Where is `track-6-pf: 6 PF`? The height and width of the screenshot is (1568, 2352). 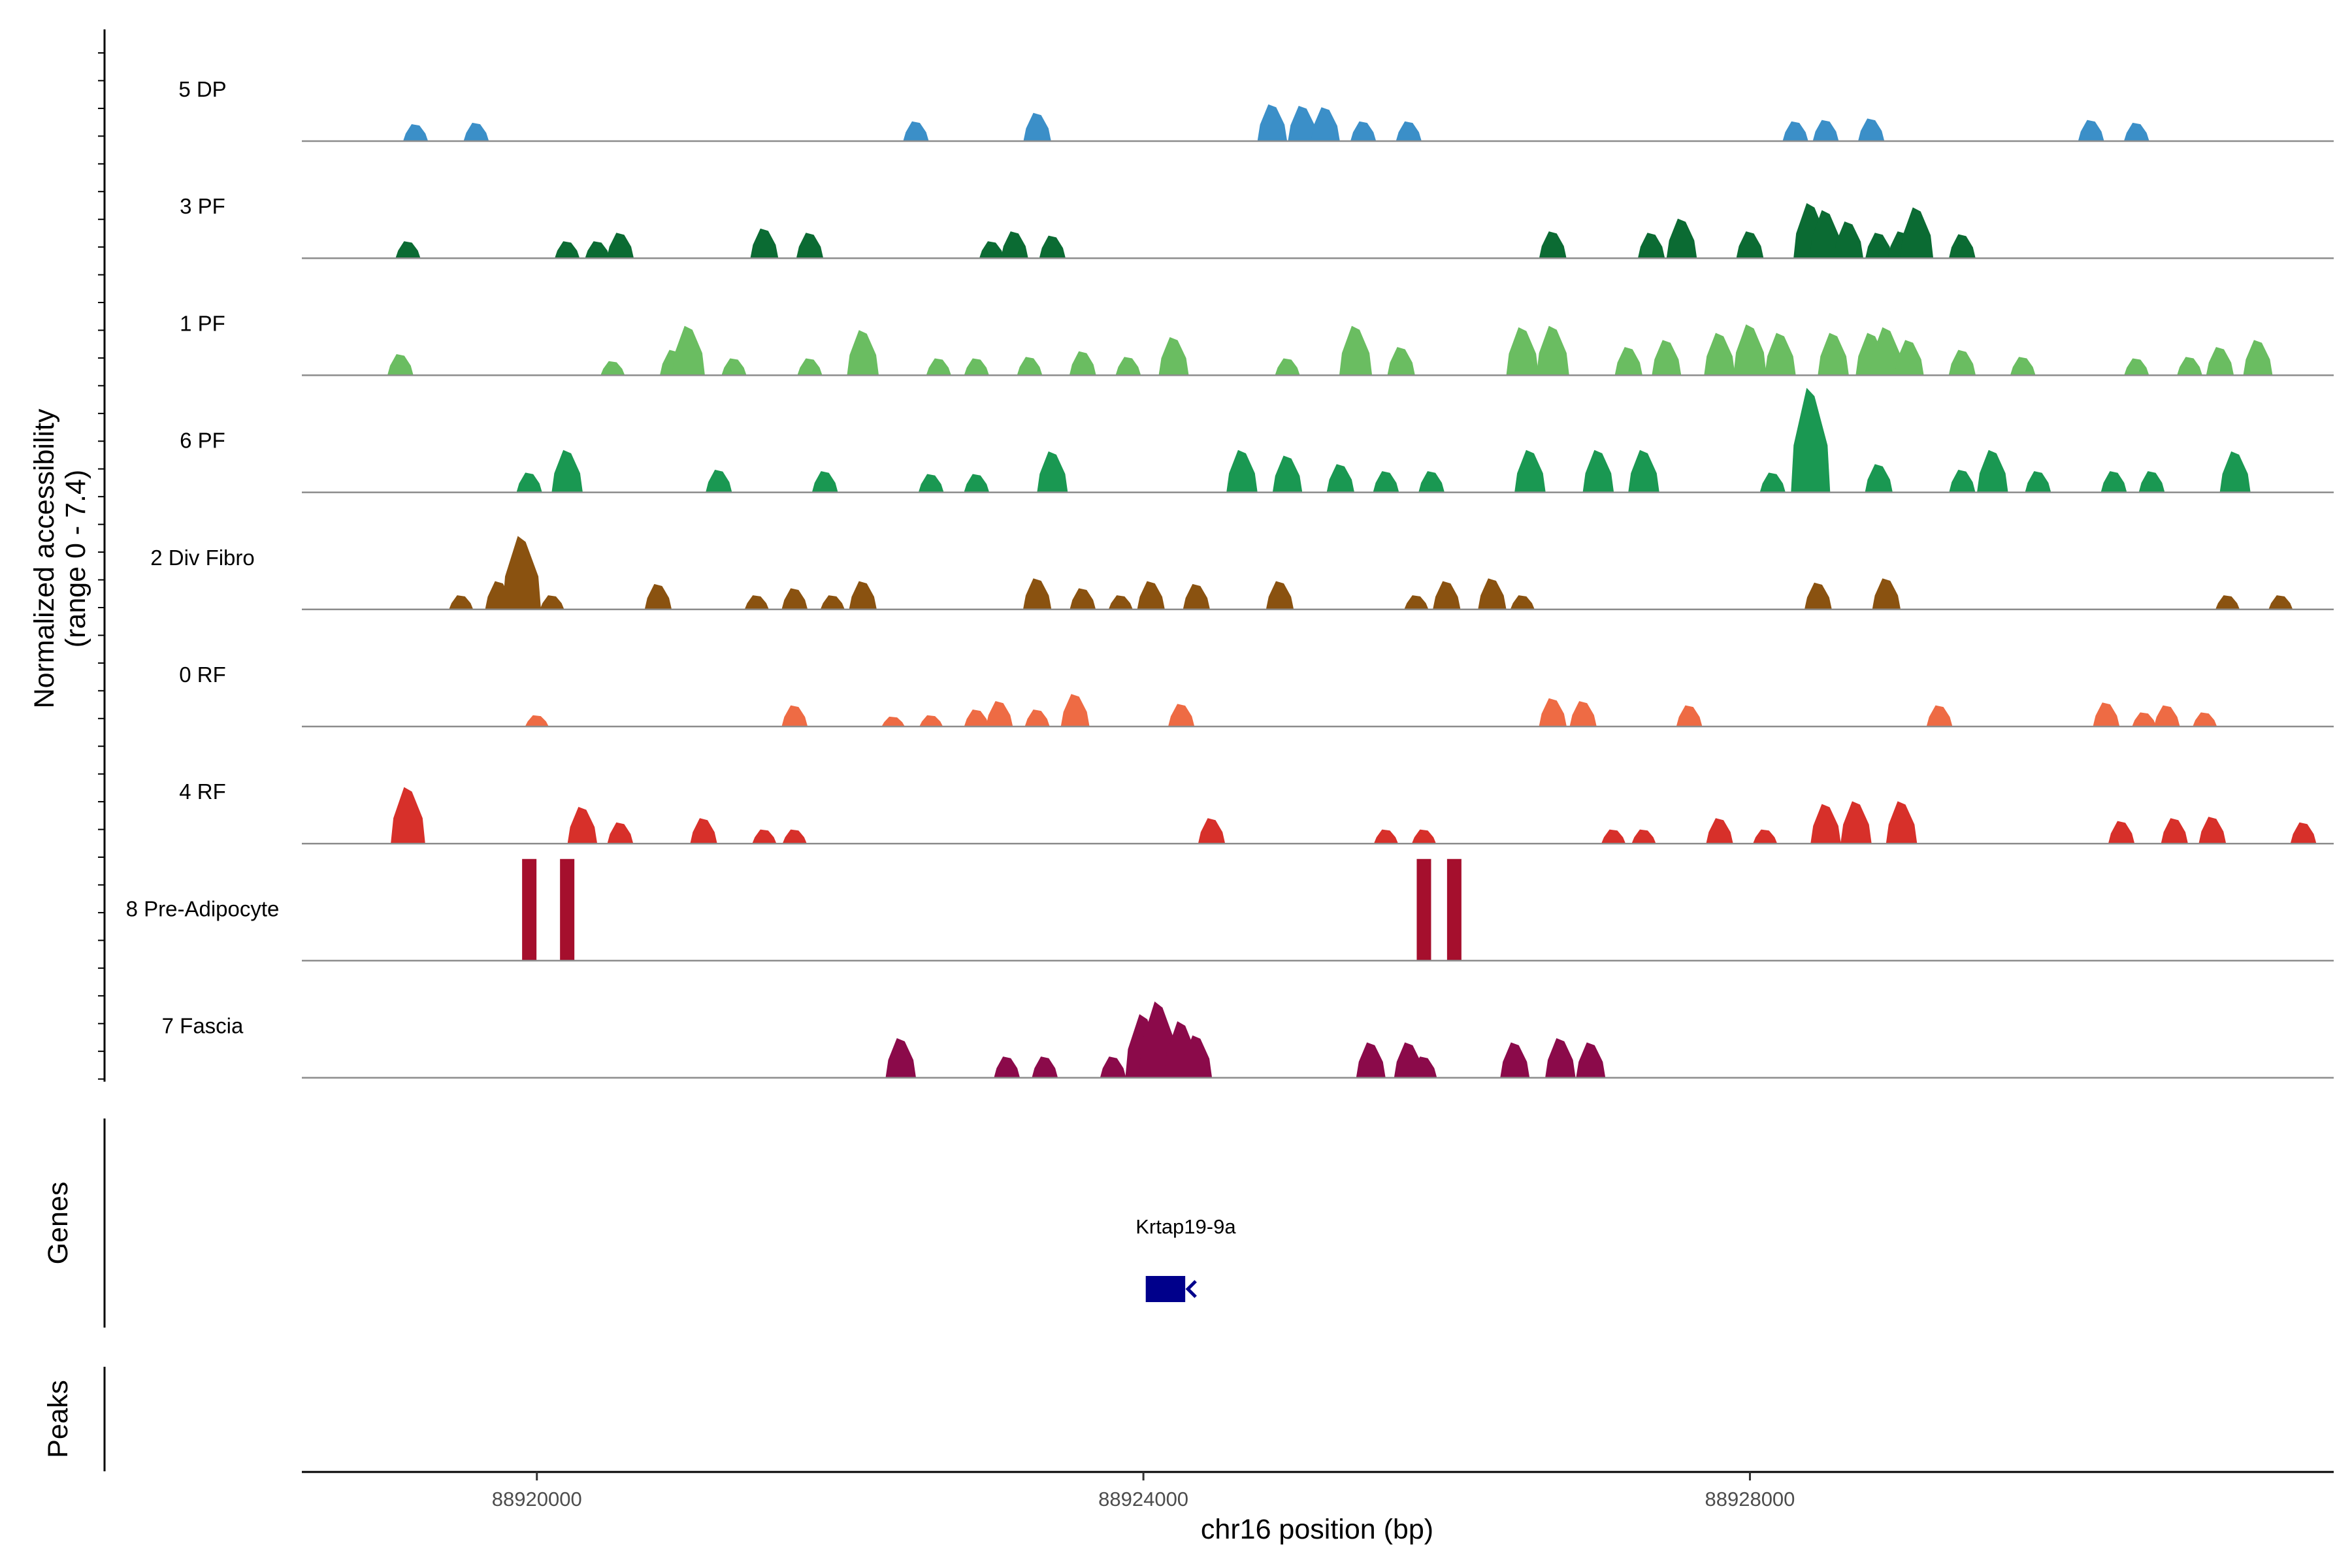
track-6-pf: 6 PF is located at coordinates (1257, 440).